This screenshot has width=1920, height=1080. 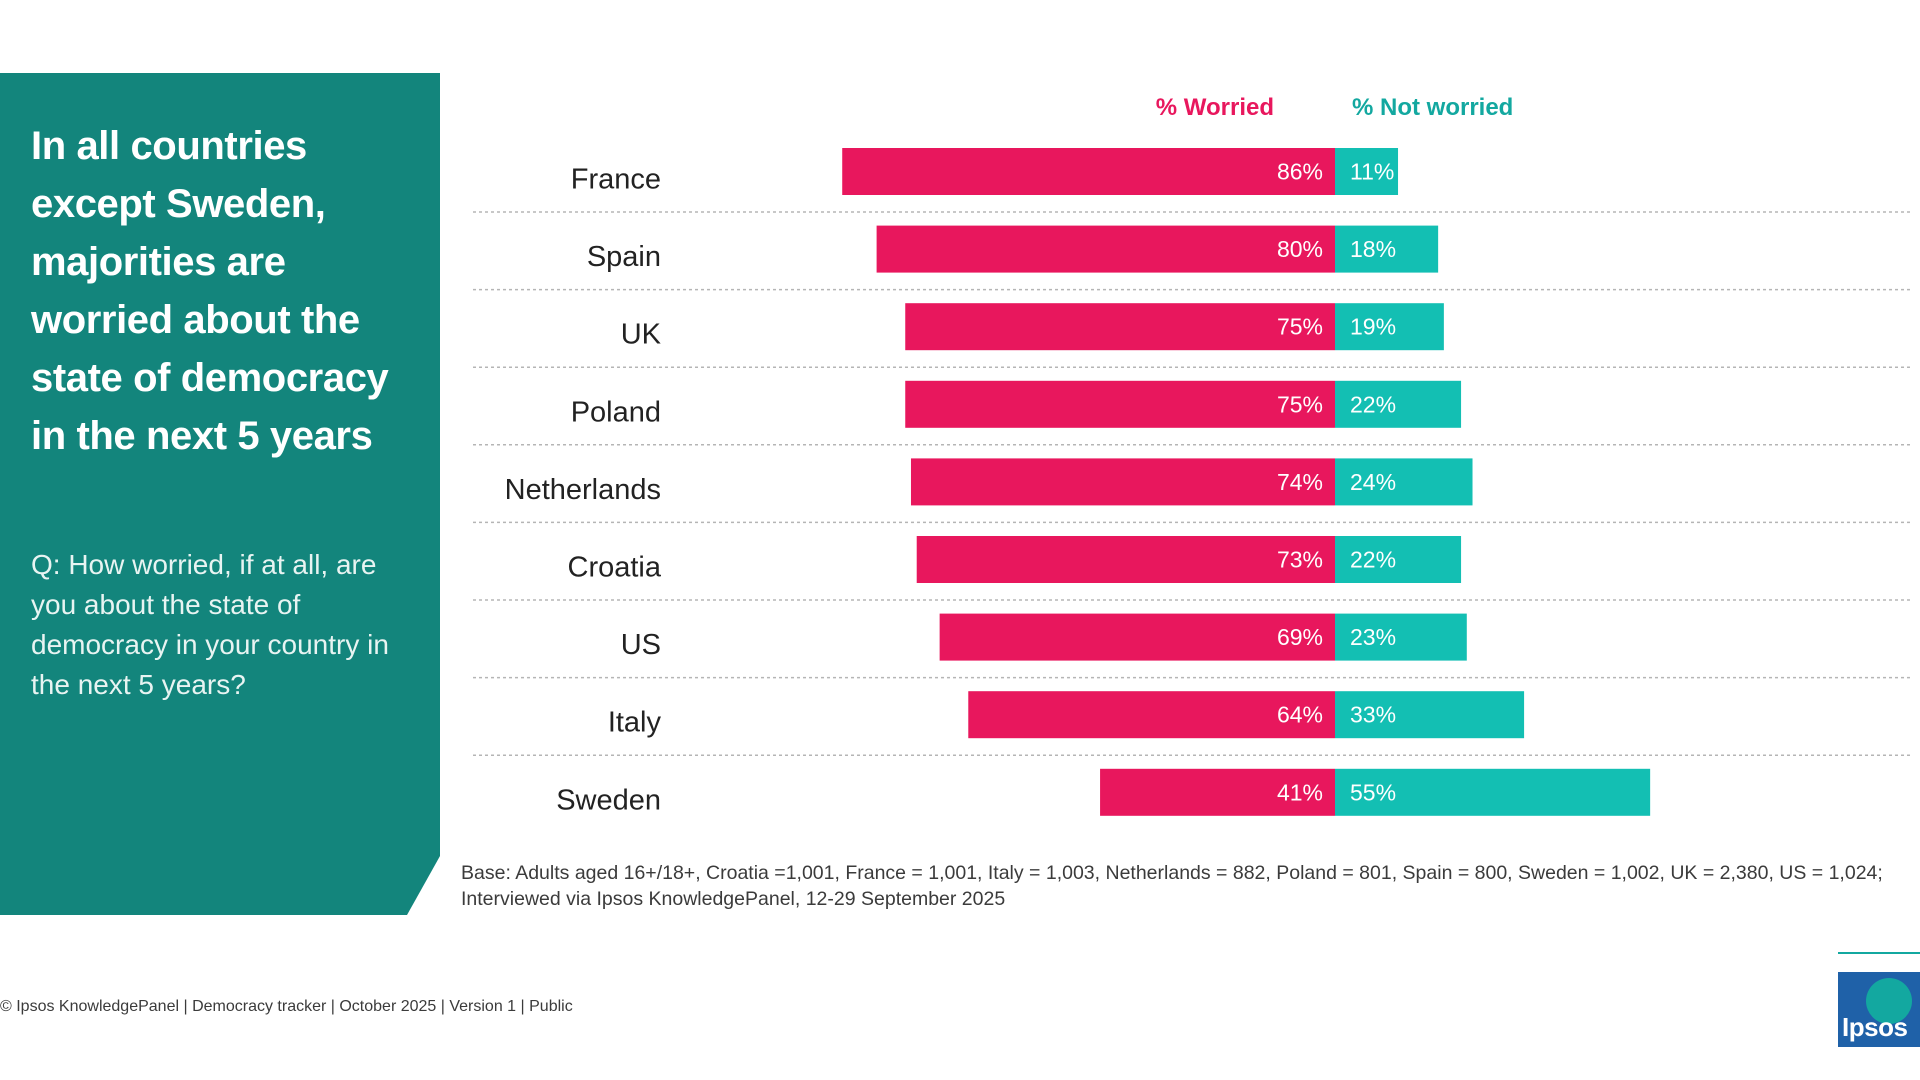 I want to click on label-not-worried-italy: 33%, so click(x=1373, y=715).